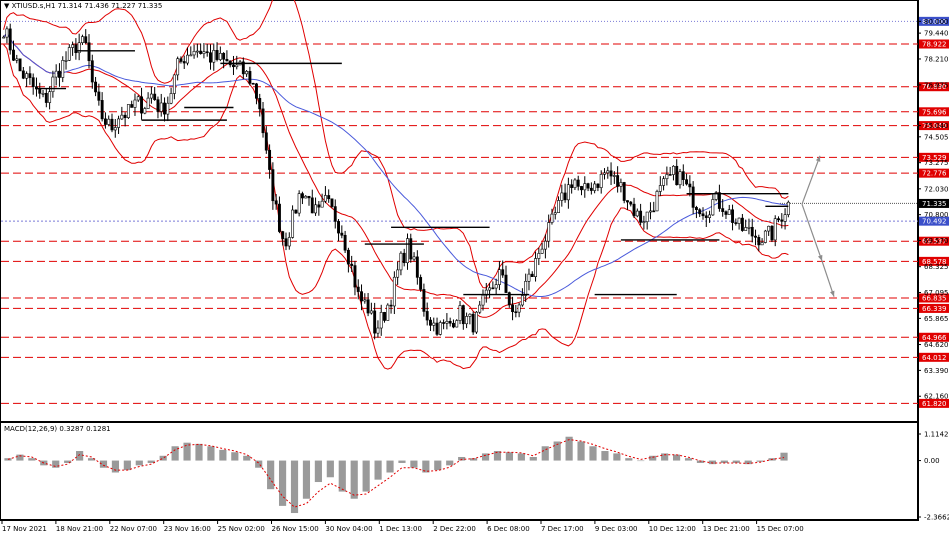 This screenshot has height=535, width=949. Describe the element at coordinates (934, 174) in the screenshot. I see `price-level-tag-label: 72.776` at that location.